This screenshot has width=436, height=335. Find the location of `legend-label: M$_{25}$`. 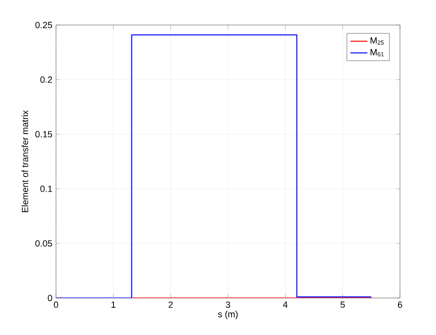

legend-label: M$_{25}$ is located at coordinates (377, 41).